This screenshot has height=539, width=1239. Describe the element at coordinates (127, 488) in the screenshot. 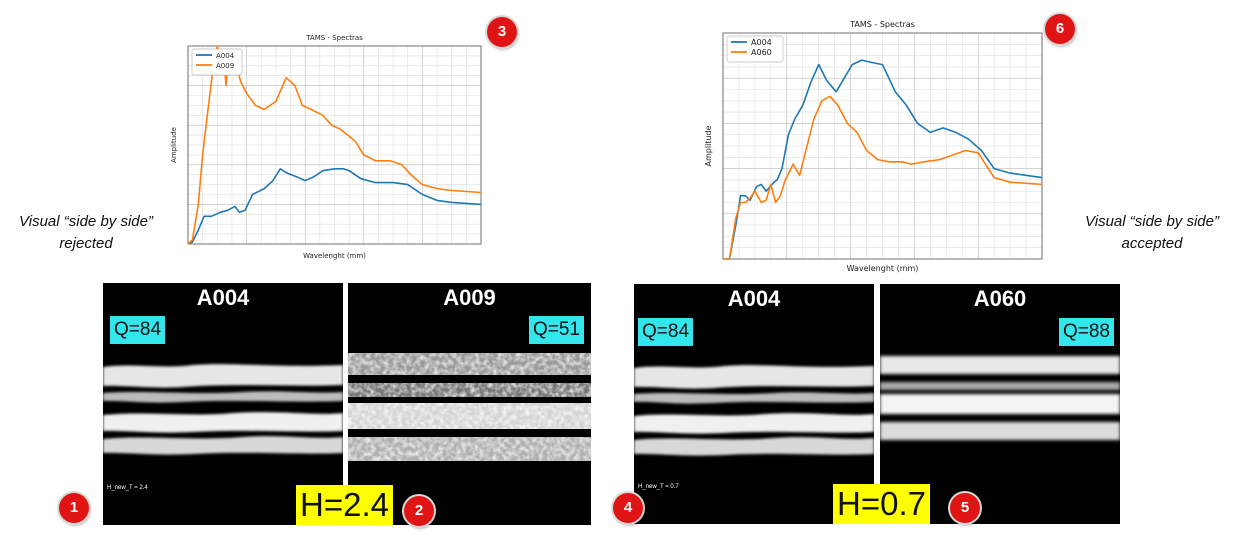

I see `h-new-readout: H_new_T = 2.4` at that location.